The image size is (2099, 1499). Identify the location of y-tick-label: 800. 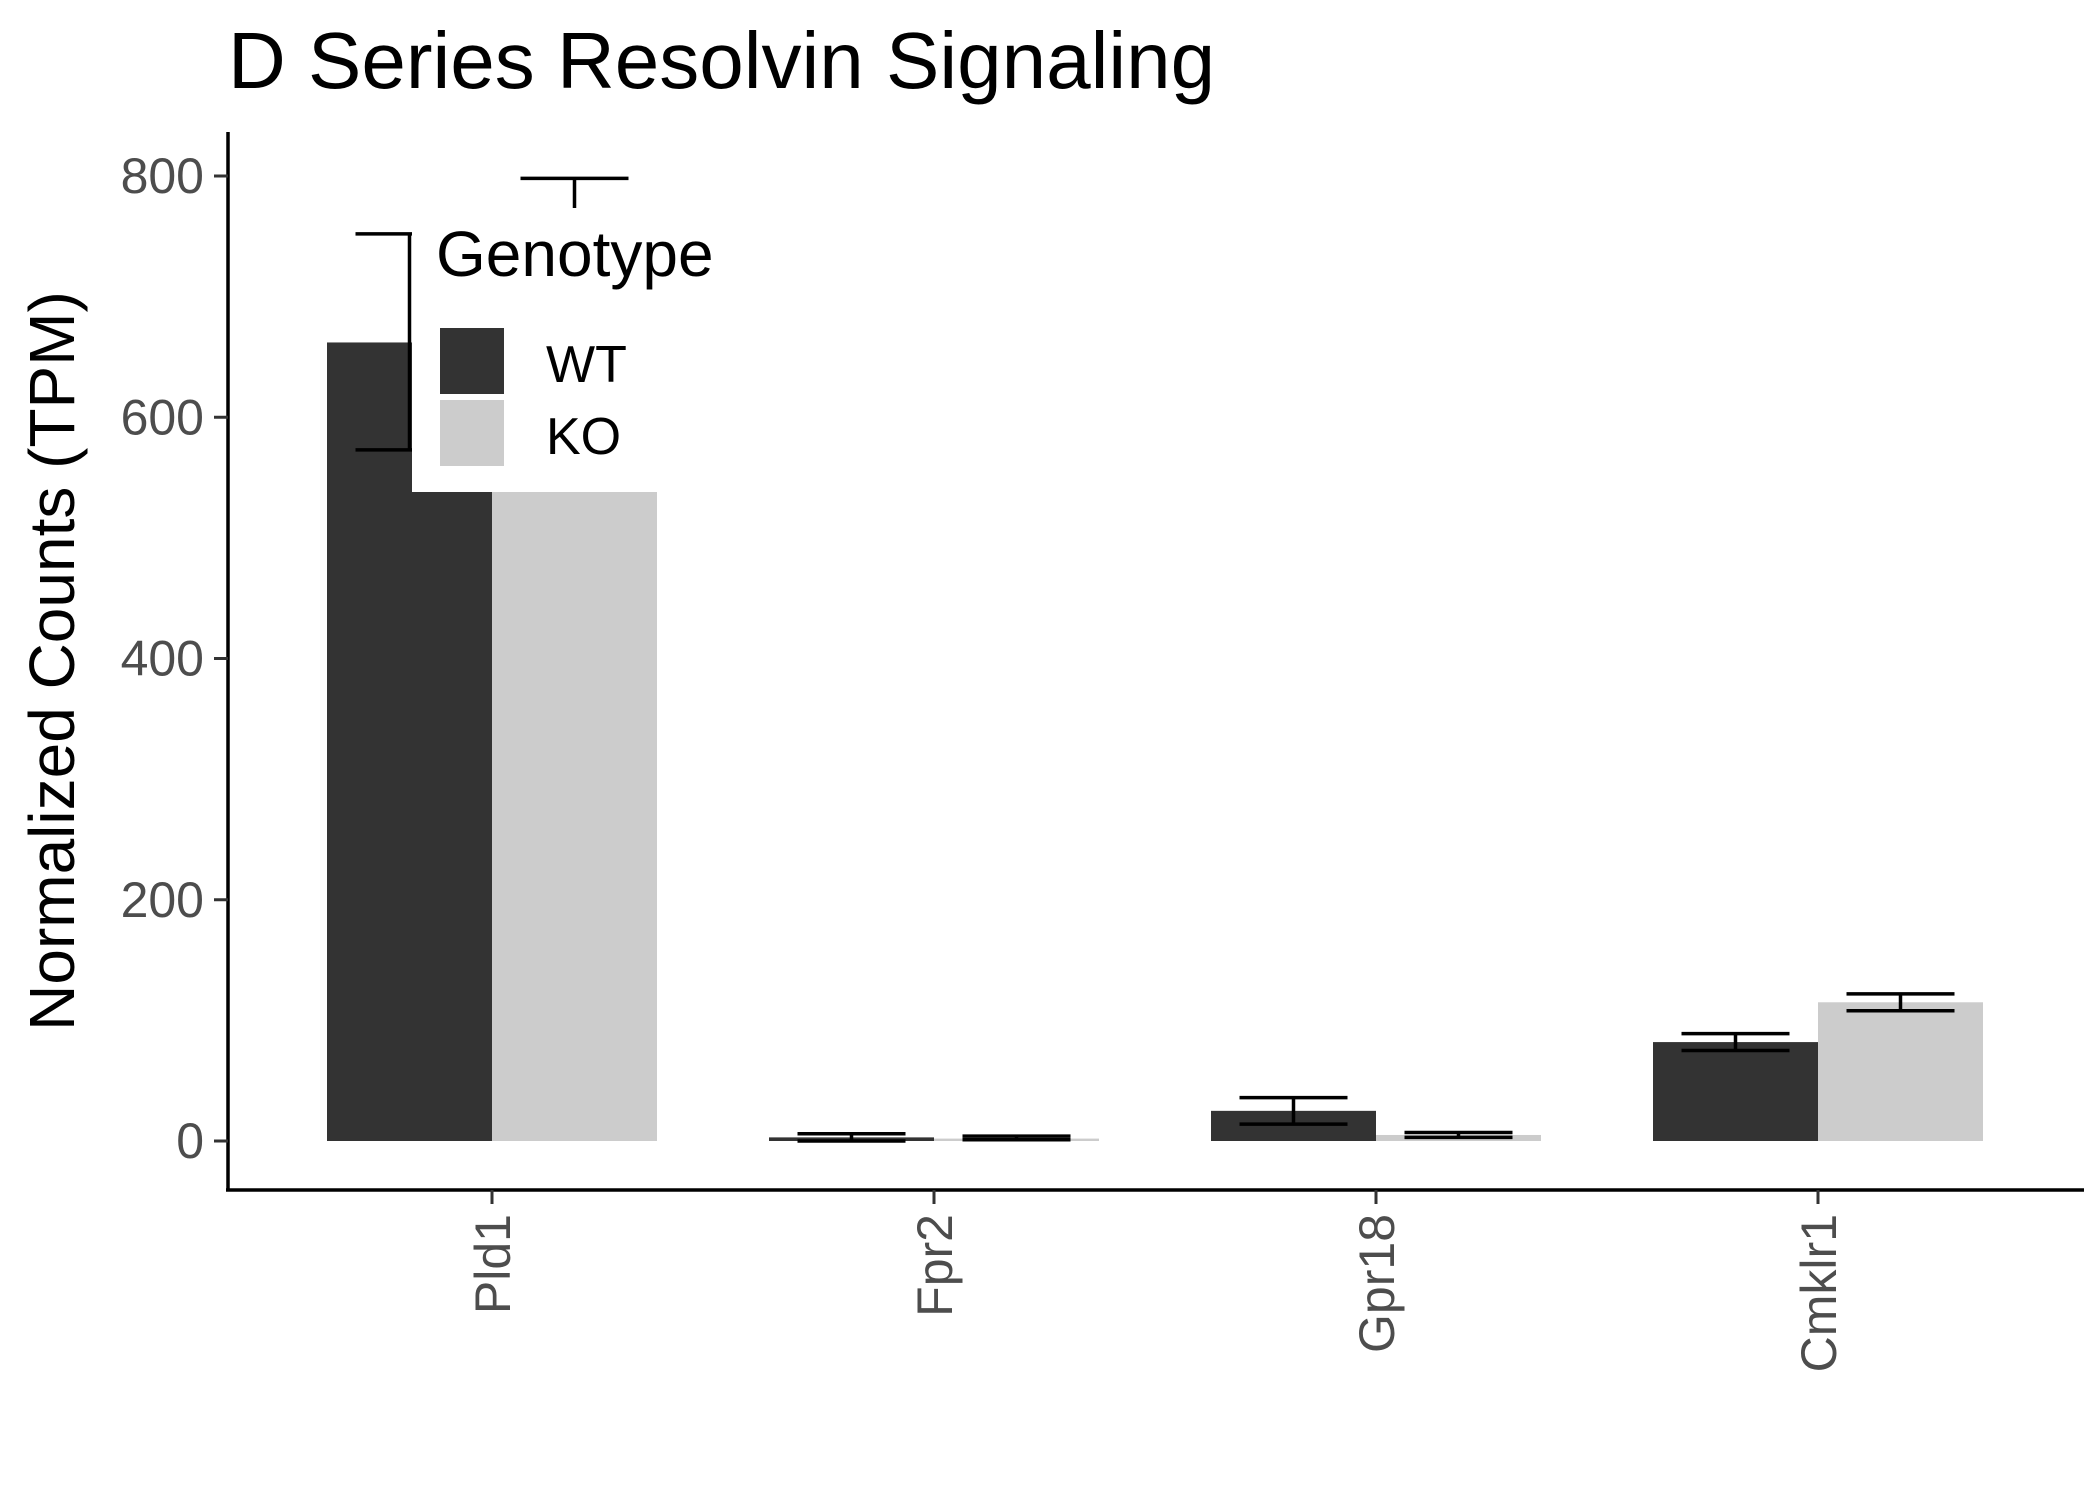
(162, 176).